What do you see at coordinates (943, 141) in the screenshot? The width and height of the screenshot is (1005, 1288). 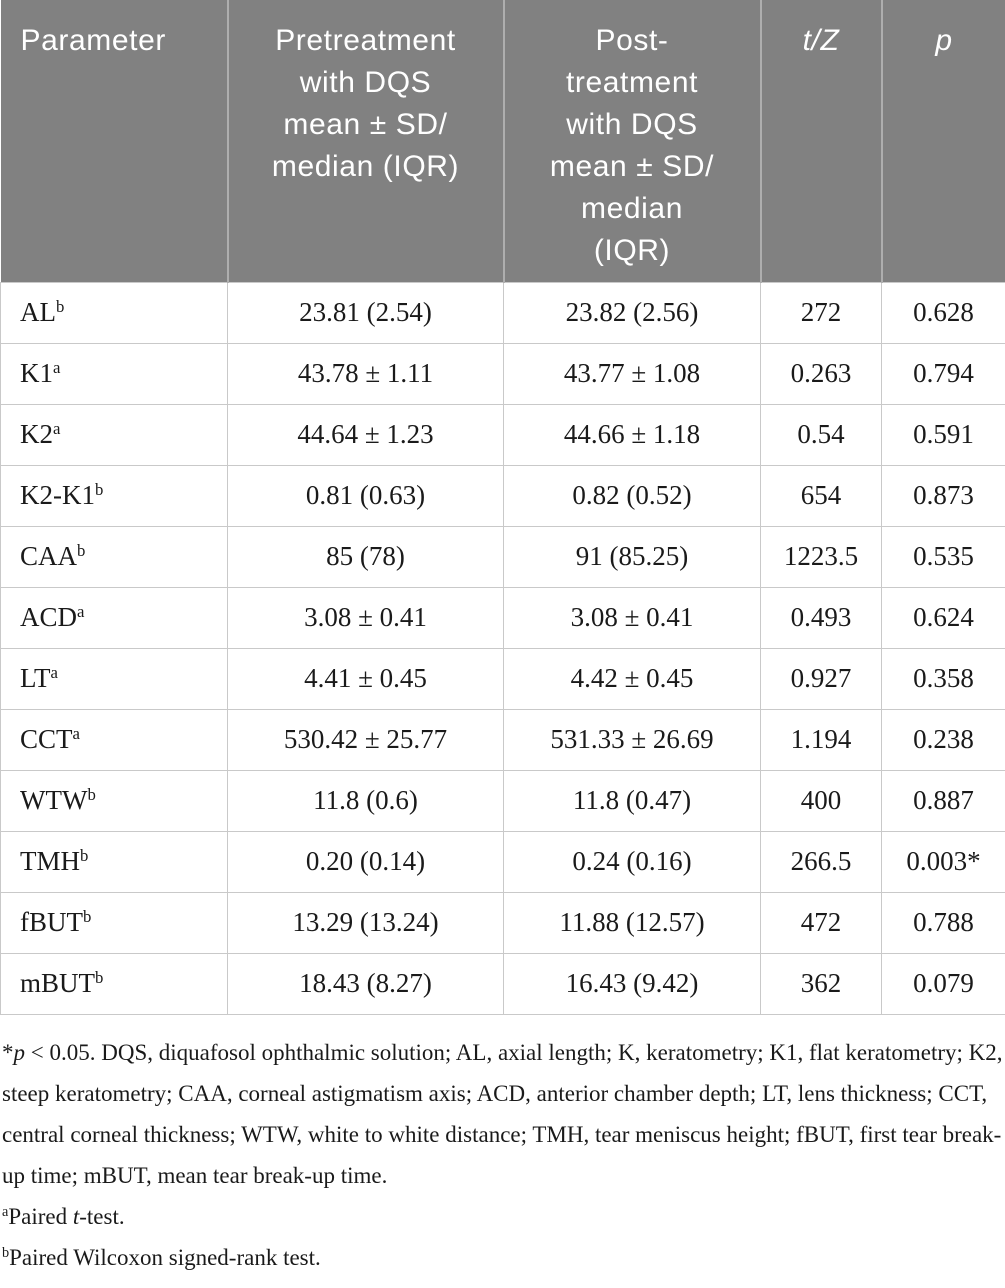 I see `header-p: p` at bounding box center [943, 141].